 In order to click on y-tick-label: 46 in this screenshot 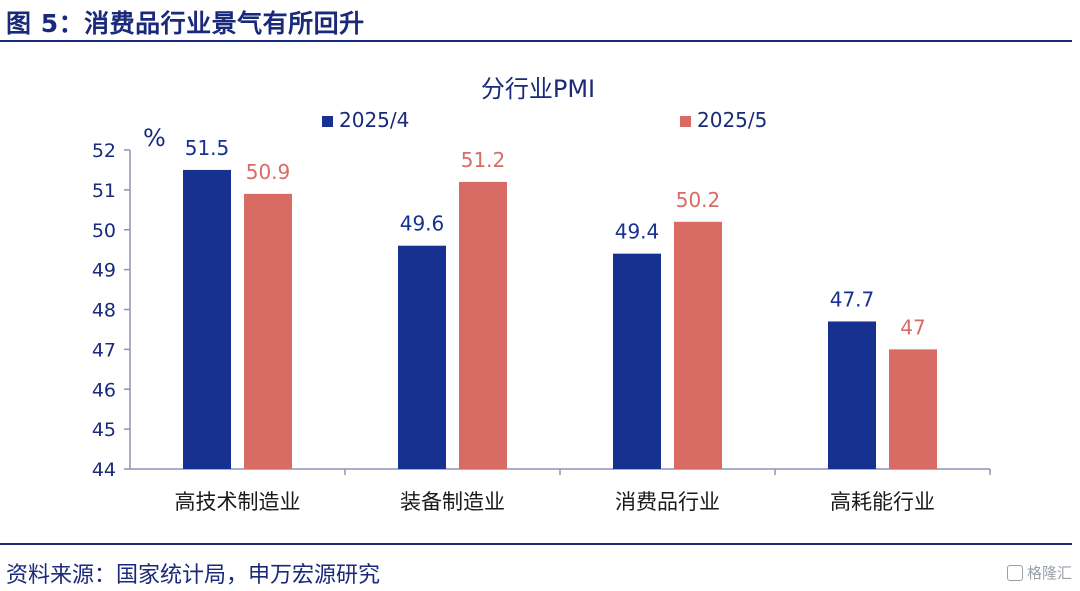, I will do `click(104, 390)`.